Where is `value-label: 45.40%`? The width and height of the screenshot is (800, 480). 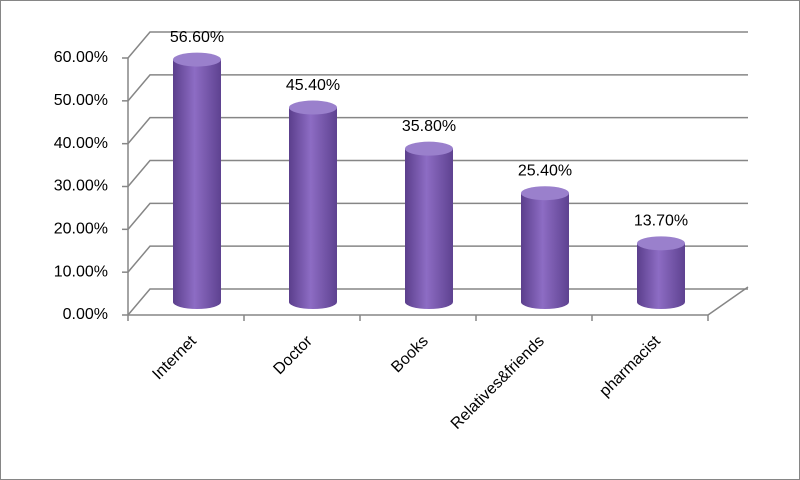 value-label: 45.40% is located at coordinates (313, 85).